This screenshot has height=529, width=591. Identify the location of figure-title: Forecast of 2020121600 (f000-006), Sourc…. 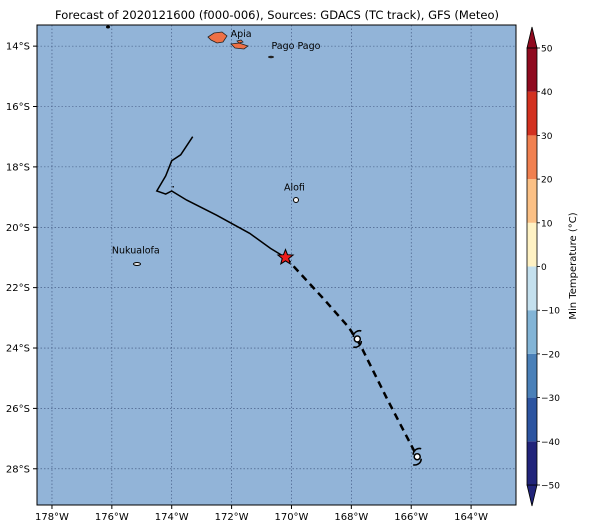
(277, 15).